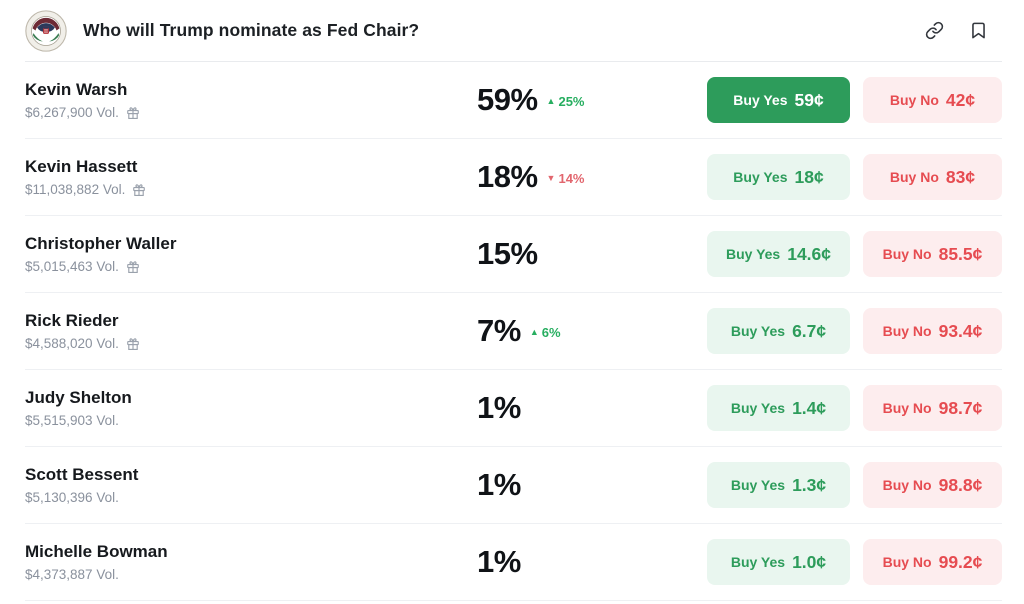 The width and height of the screenshot is (1024, 604). What do you see at coordinates (76, 89) in the screenshot?
I see `outcome-name: Kevin Warsh` at bounding box center [76, 89].